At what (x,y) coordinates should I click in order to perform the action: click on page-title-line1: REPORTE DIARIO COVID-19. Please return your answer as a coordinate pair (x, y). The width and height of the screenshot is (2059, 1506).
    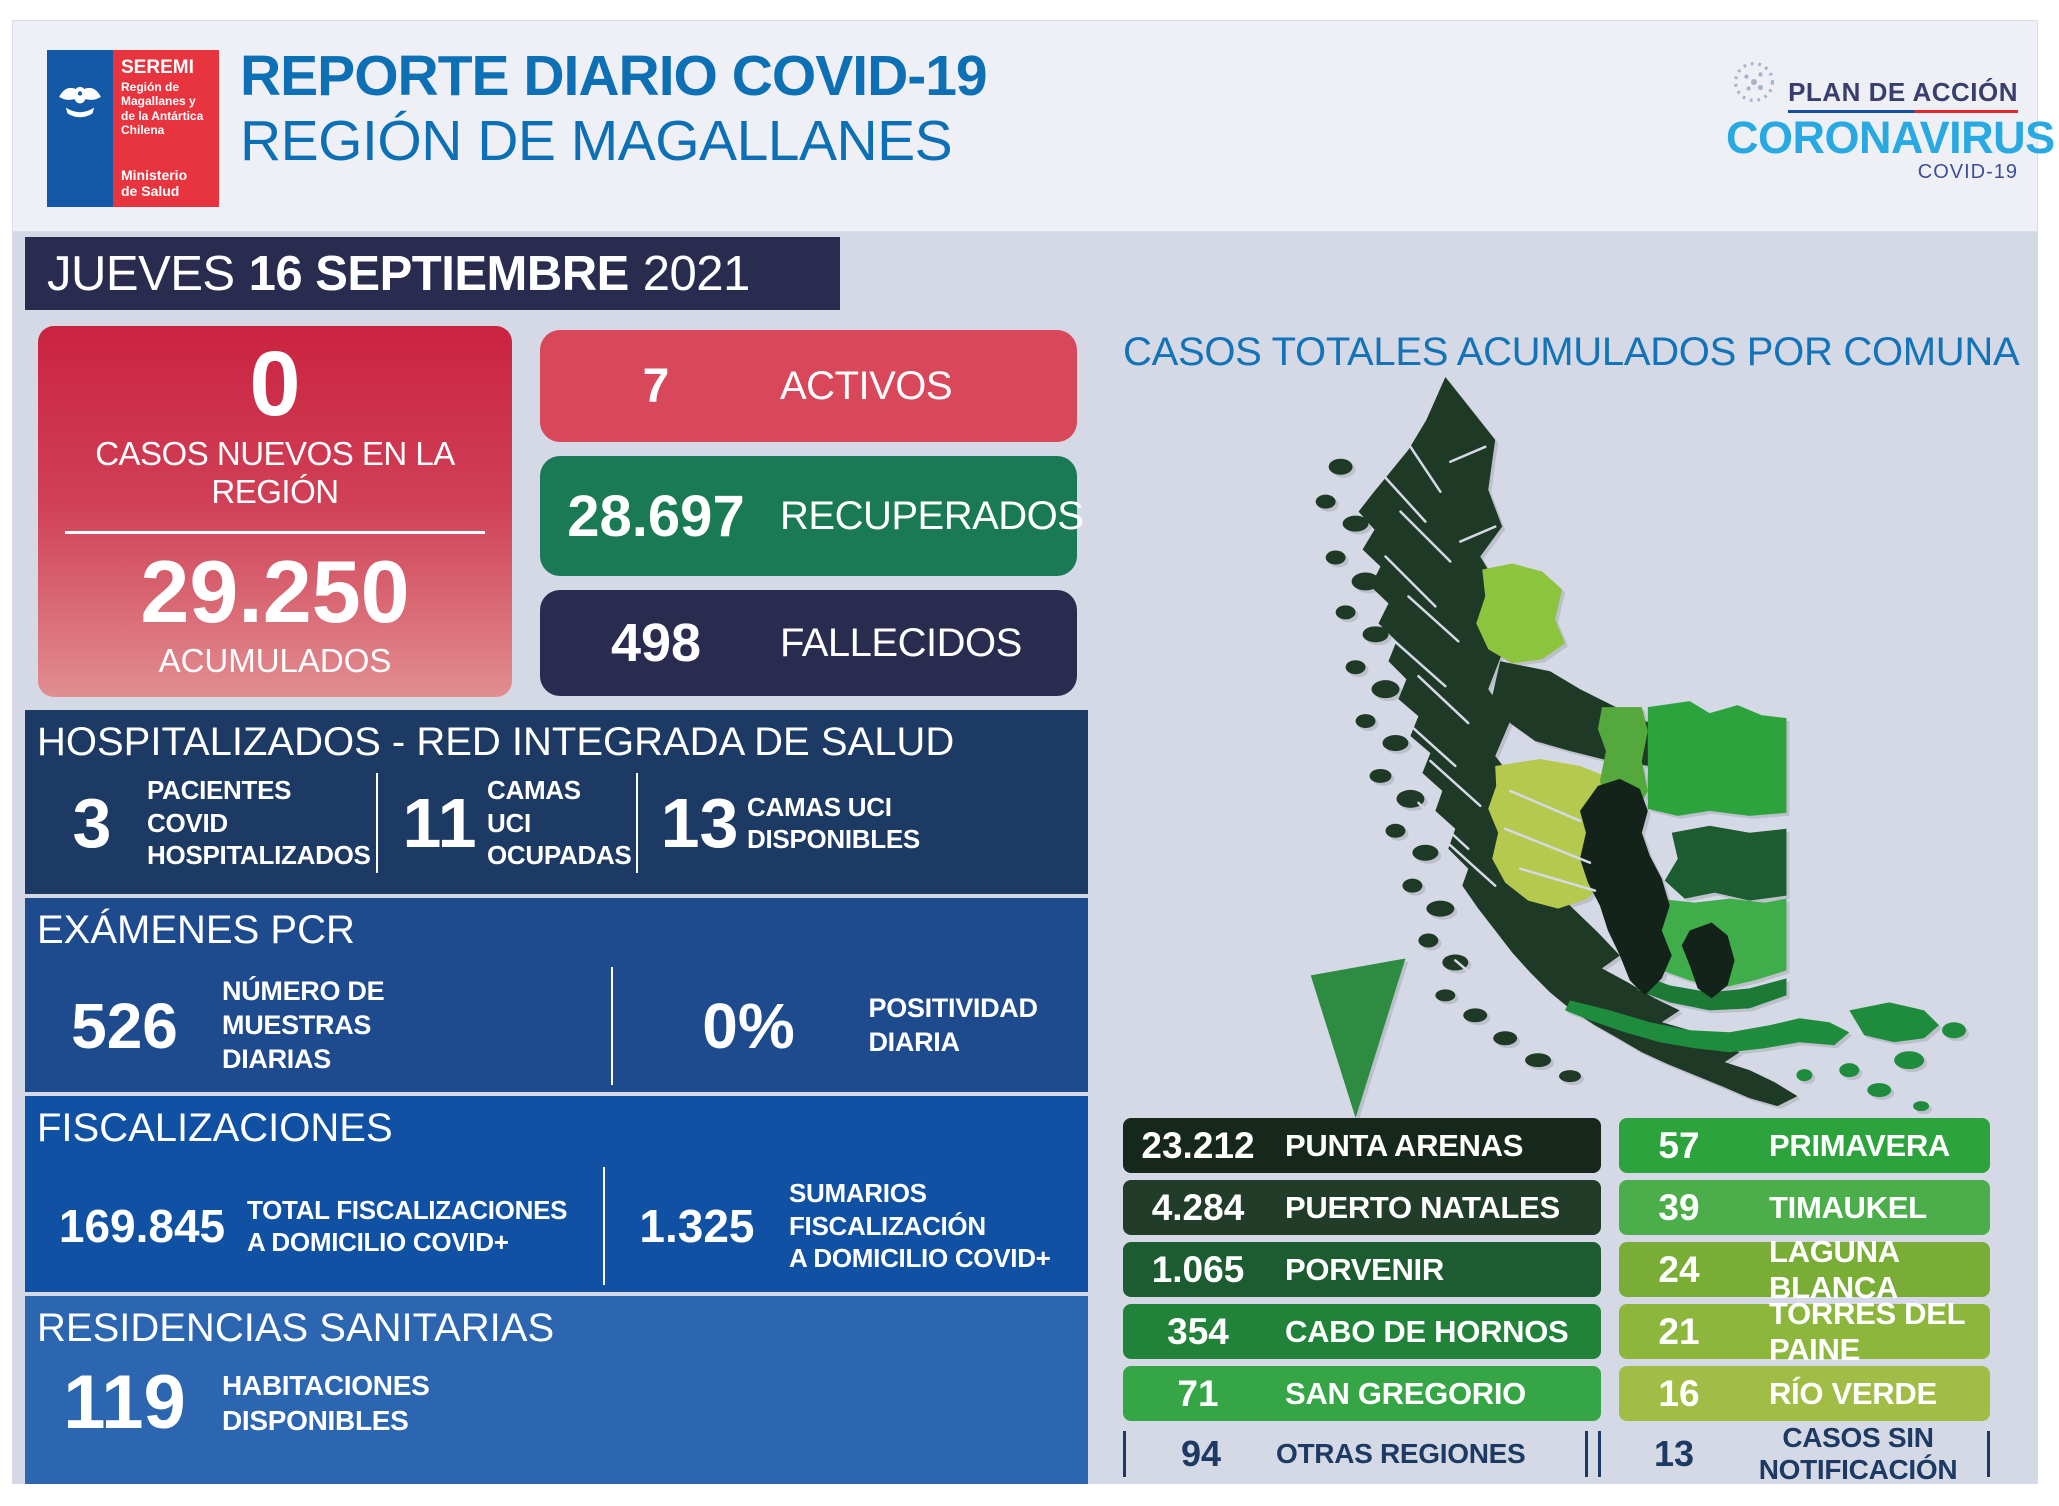
    Looking at the image, I should click on (614, 76).